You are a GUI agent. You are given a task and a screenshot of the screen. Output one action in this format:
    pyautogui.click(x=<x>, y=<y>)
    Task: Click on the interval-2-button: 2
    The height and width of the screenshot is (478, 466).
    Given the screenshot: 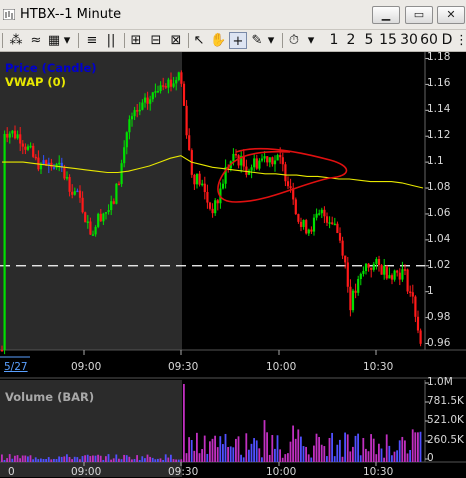 What is the action you would take?
    pyautogui.click(x=351, y=40)
    